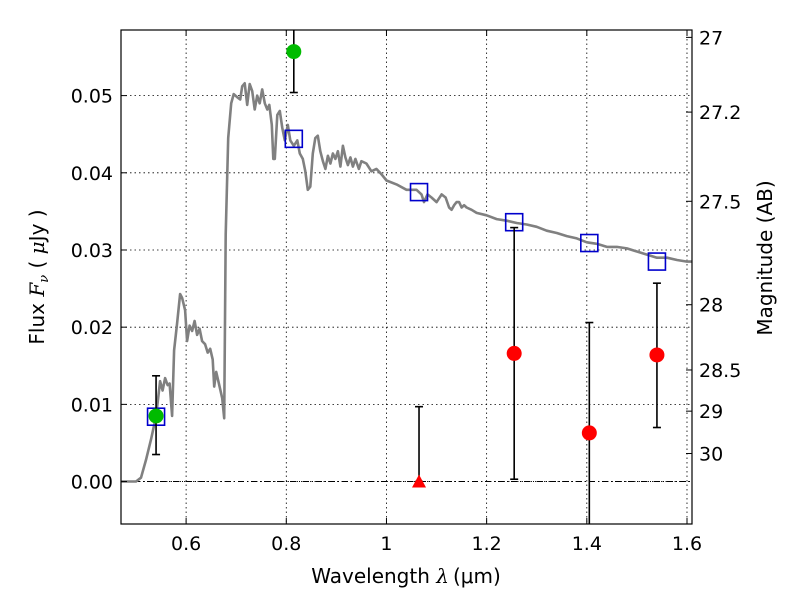  What do you see at coordinates (38, 276) in the screenshot?
I see `y-axis-label: Flux Fν ( μJy )` at bounding box center [38, 276].